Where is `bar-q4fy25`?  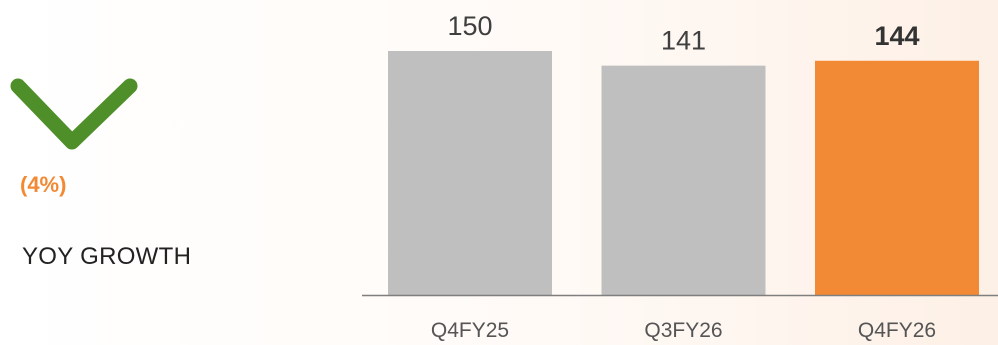
bar-q4fy25 is located at coordinates (470, 173).